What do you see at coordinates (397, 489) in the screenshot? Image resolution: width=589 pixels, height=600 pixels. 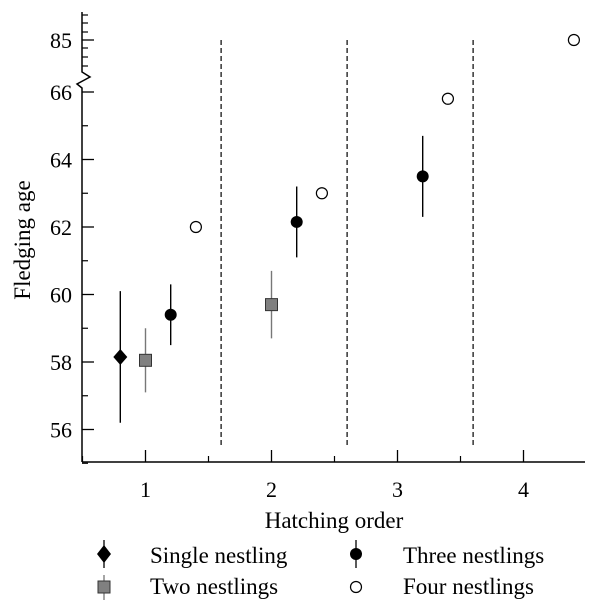 I see `x-tick-label-3: 3` at bounding box center [397, 489].